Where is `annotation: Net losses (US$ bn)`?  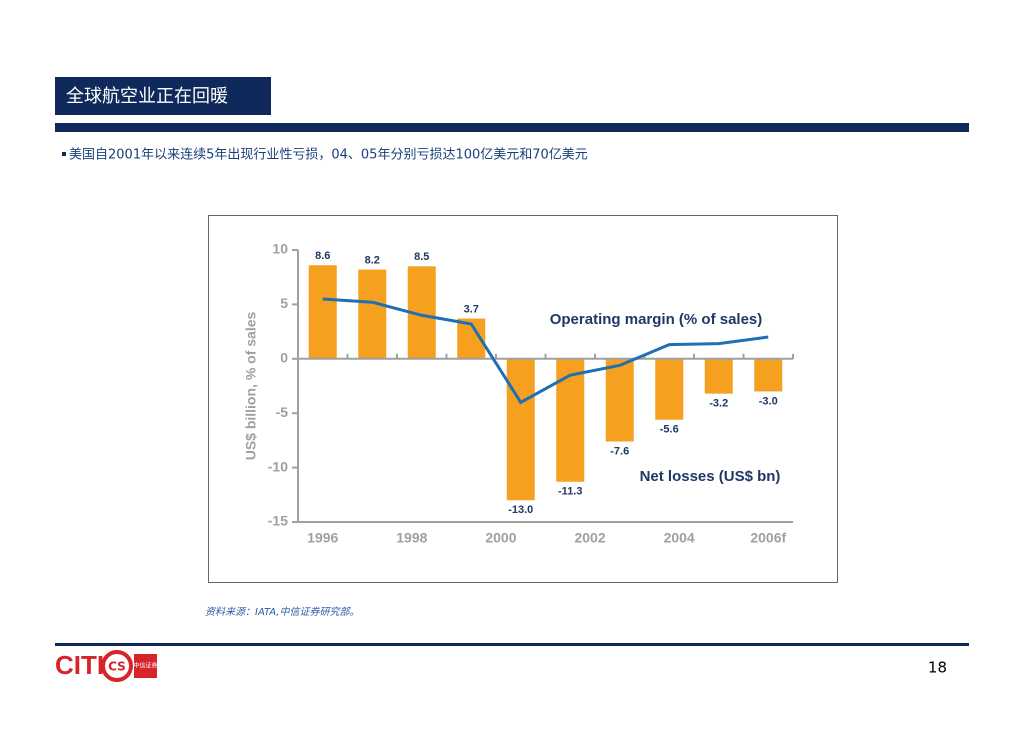
annotation: Net losses (US$ bn) is located at coordinates (710, 476).